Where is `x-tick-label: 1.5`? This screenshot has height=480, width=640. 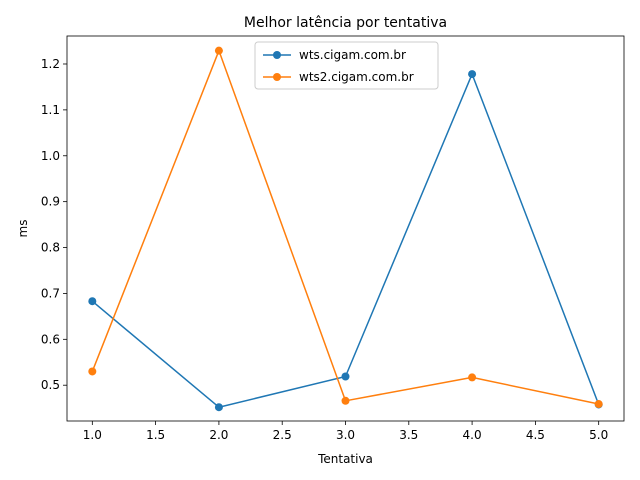
x-tick-label: 1.5 is located at coordinates (155, 435).